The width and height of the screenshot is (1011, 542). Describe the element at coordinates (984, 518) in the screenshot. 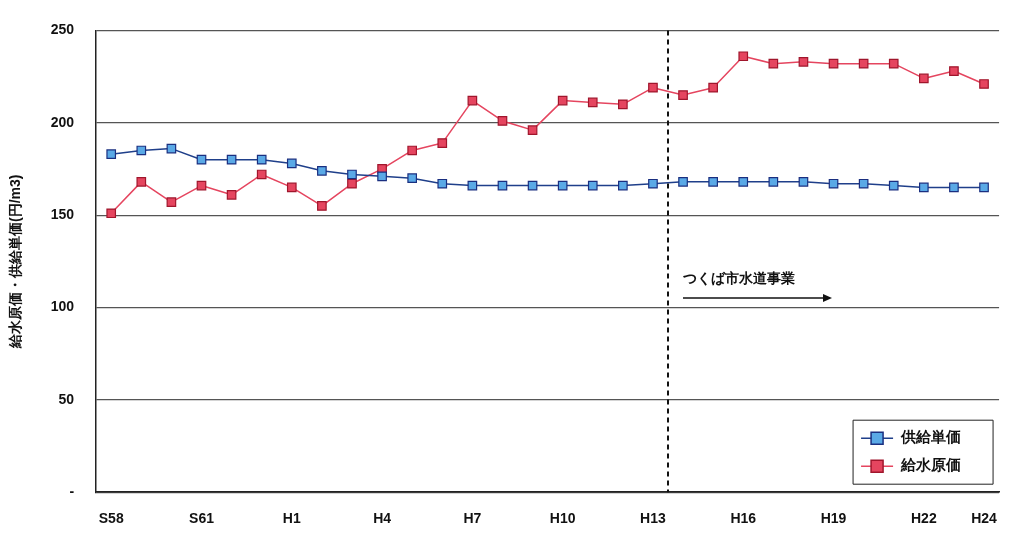

I see `x-tick-label: H24` at that location.